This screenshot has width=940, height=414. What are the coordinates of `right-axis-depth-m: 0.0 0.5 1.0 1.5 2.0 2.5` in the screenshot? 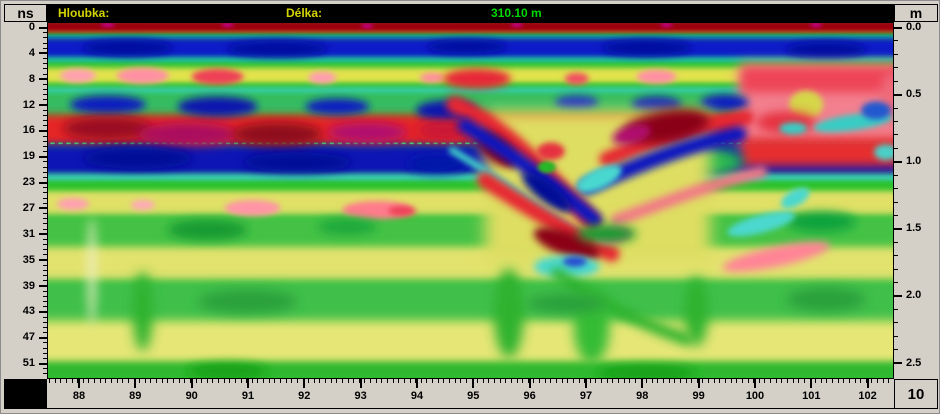 It's located at (916, 200).